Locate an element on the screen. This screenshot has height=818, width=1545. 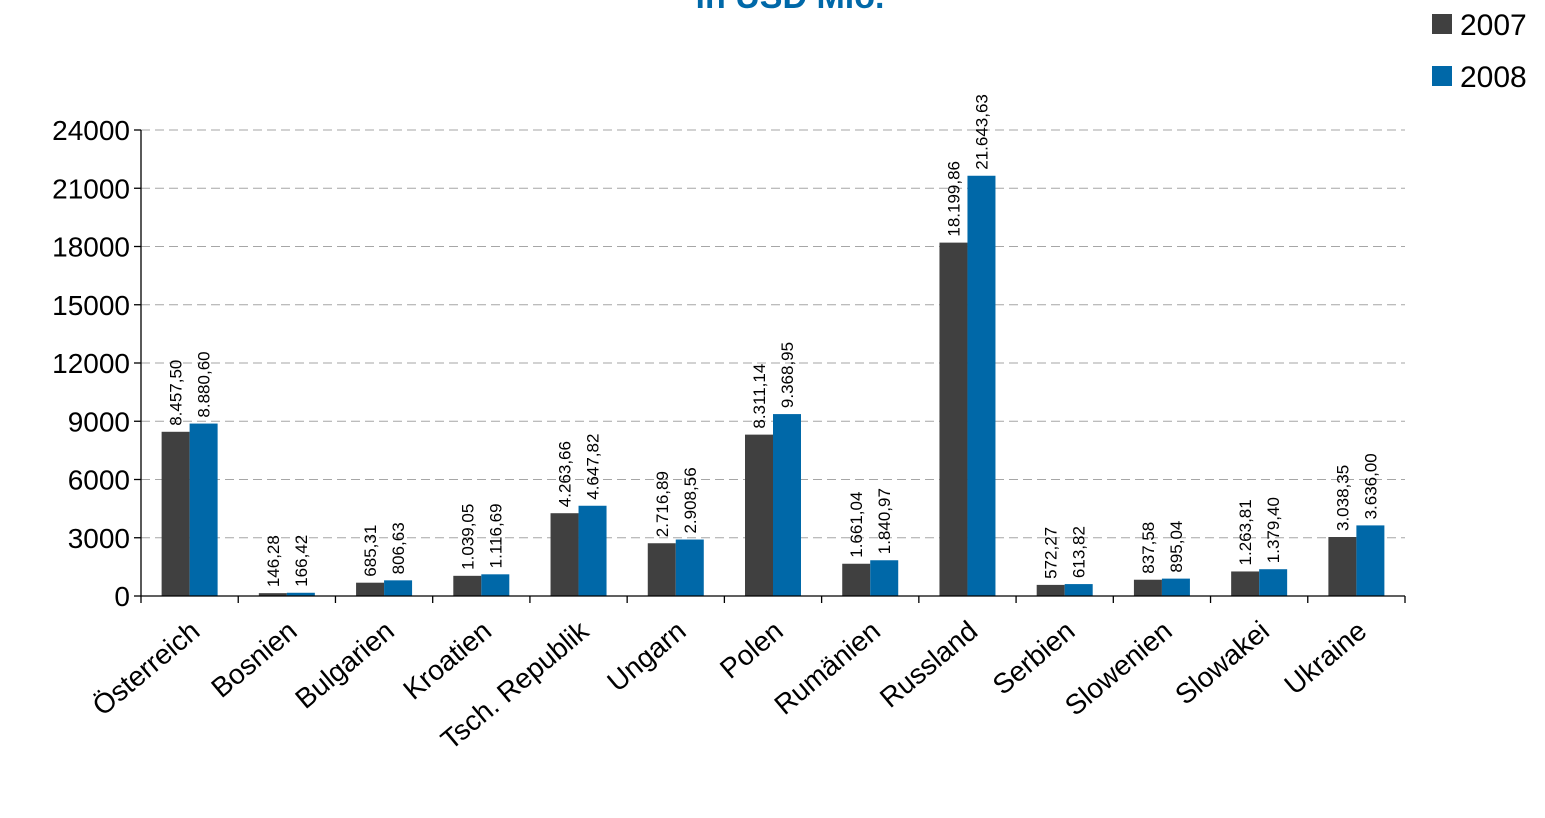
category-label: Serbien is located at coordinates (1034, 658).